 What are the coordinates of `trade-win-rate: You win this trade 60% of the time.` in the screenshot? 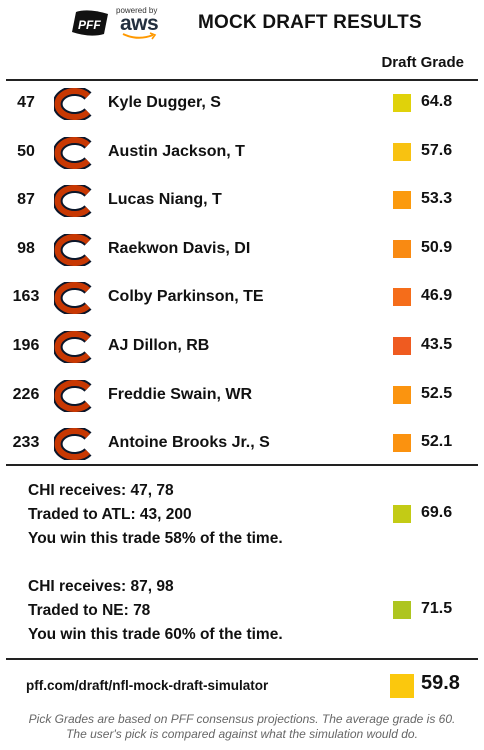 It's located at (155, 634).